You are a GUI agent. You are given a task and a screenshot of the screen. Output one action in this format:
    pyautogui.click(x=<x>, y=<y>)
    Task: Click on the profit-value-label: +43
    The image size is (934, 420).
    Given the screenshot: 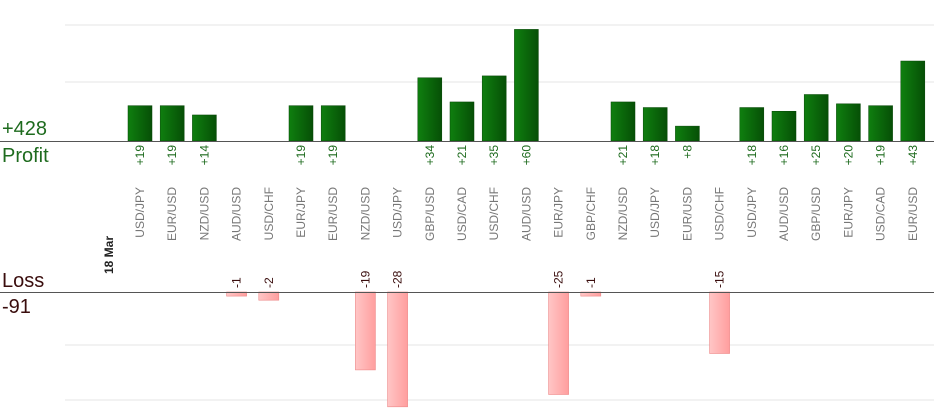 What is the action you would take?
    pyautogui.click(x=913, y=155)
    